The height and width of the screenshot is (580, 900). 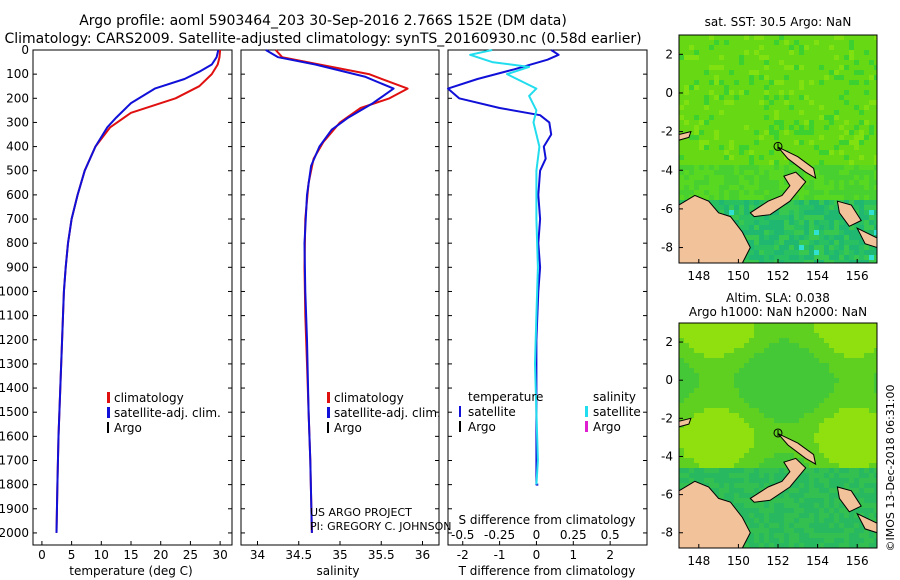 I want to click on land-mass, so click(x=778, y=480).